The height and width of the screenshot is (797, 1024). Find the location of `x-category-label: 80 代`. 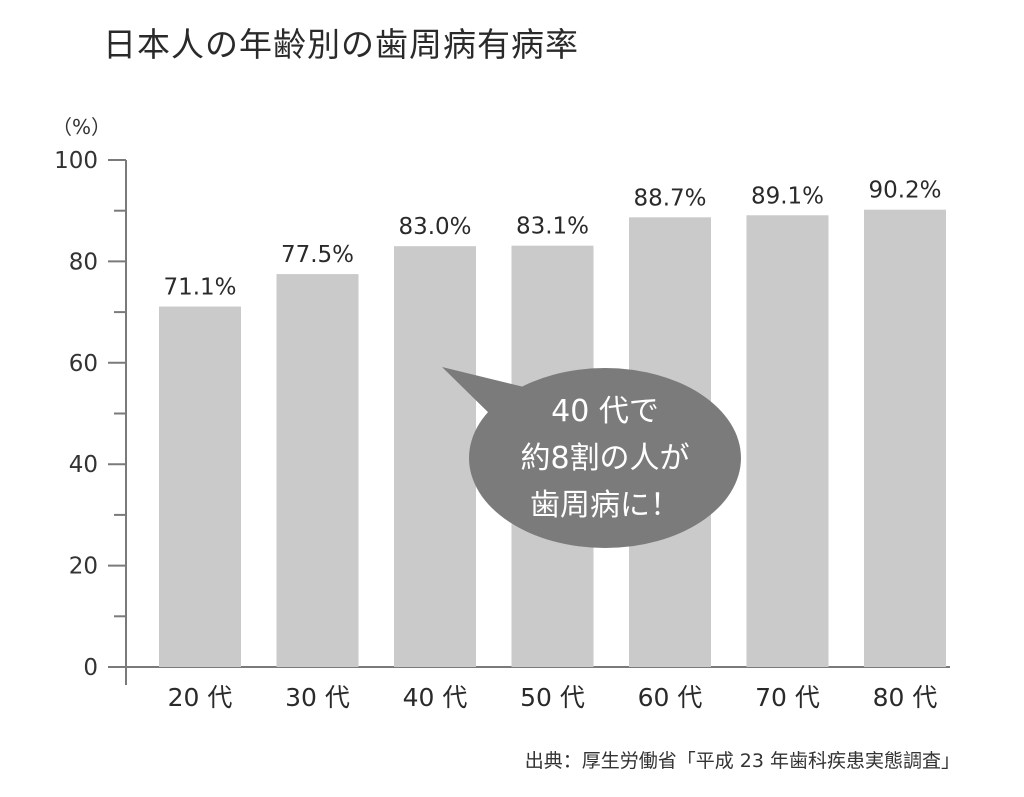

x-category-label: 80 代 is located at coordinates (905, 697).